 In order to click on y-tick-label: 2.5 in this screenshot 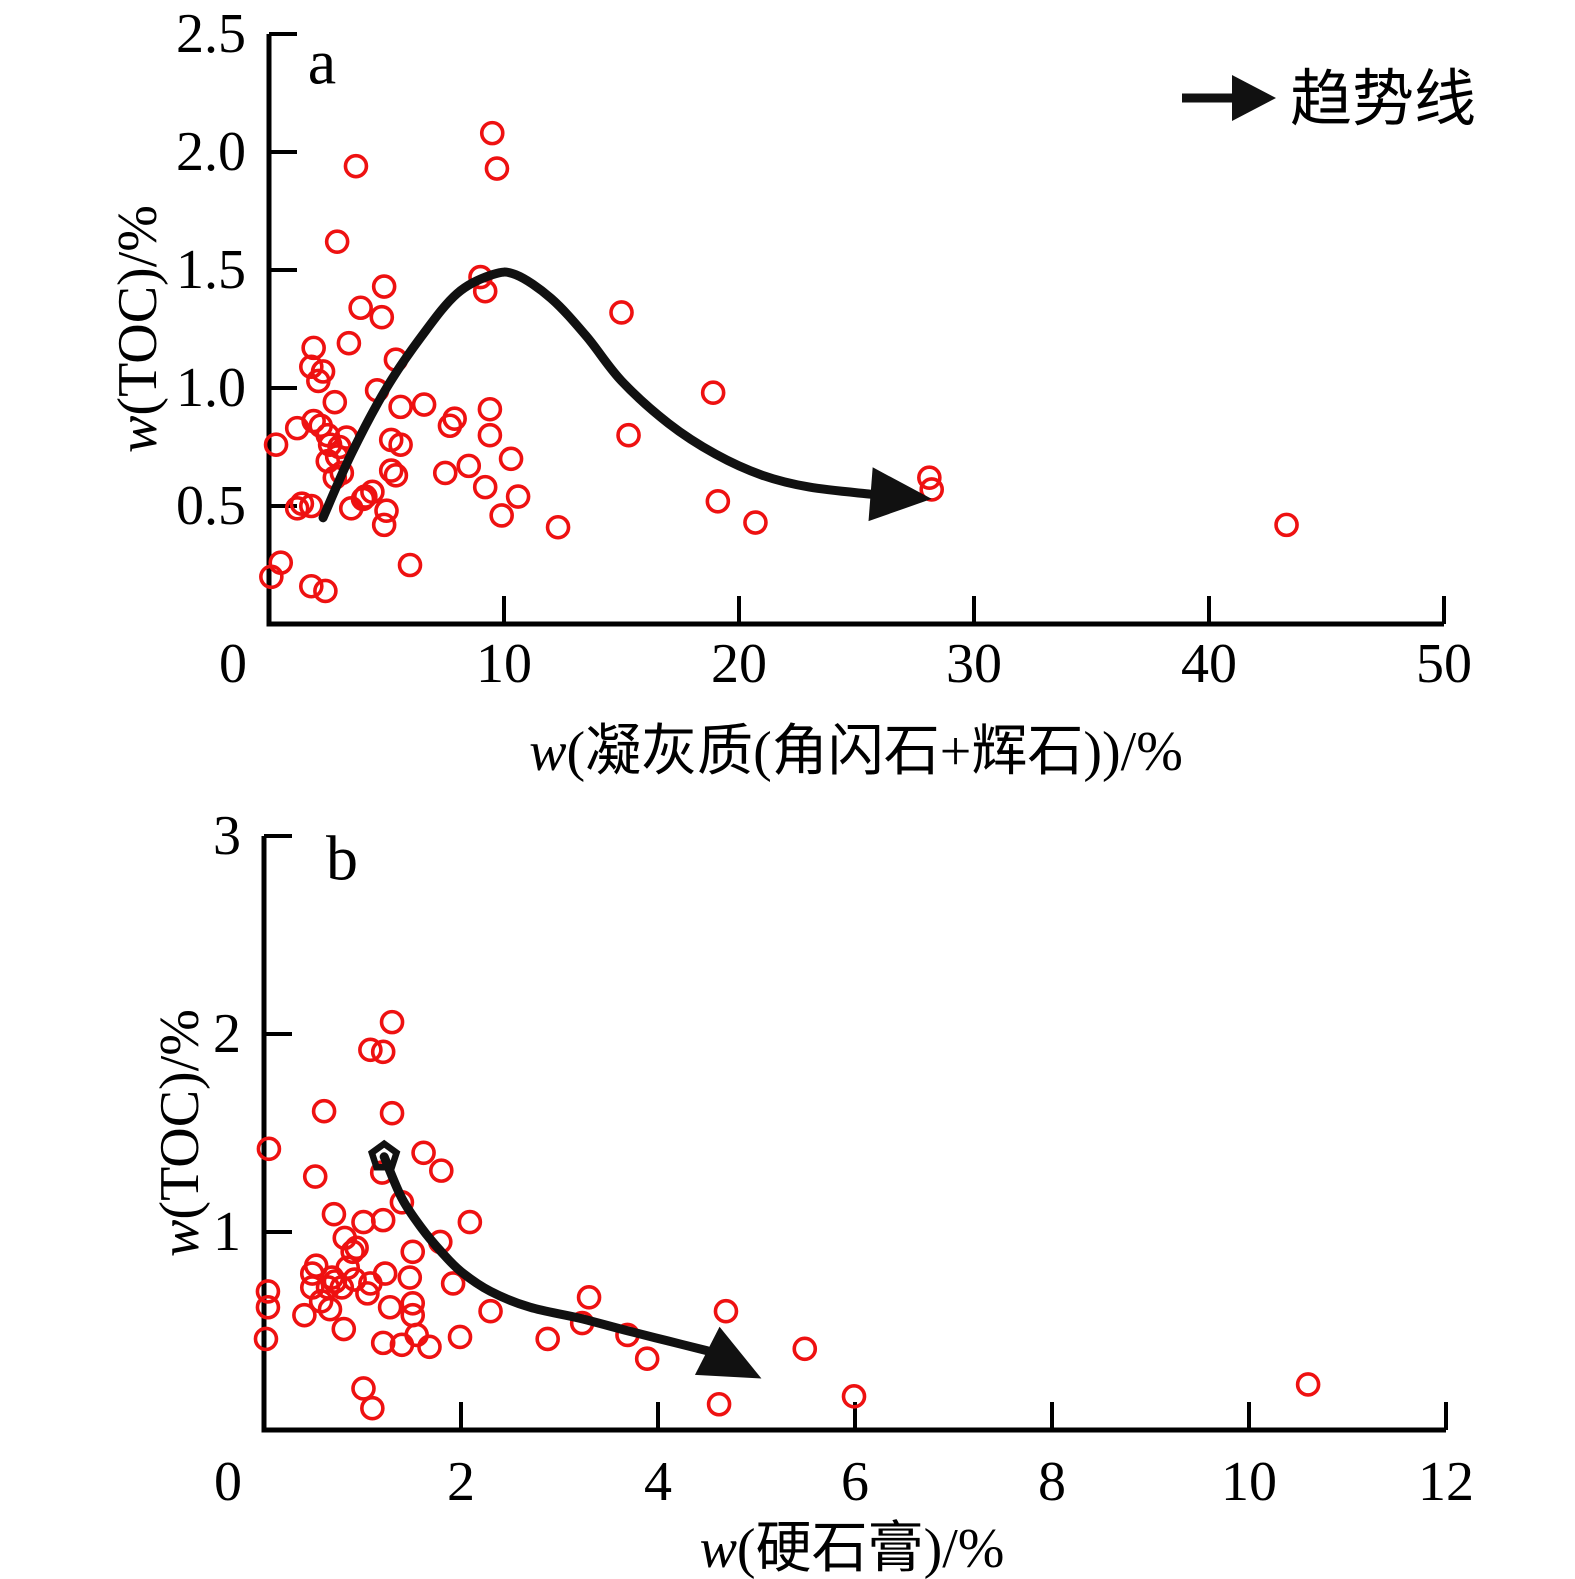, I will do `click(211, 34)`.